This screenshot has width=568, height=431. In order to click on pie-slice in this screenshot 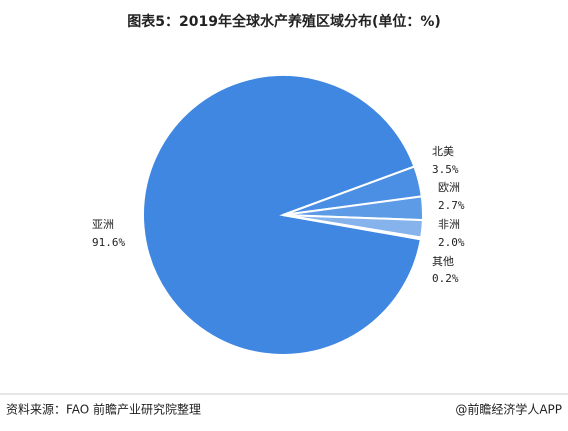, I will do `click(352, 227)`.